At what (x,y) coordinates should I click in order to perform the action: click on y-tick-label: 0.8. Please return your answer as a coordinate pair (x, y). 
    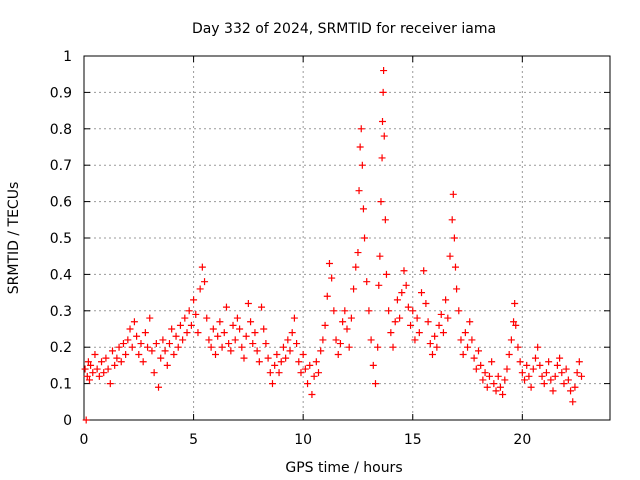
    Looking at the image, I should click on (61, 130).